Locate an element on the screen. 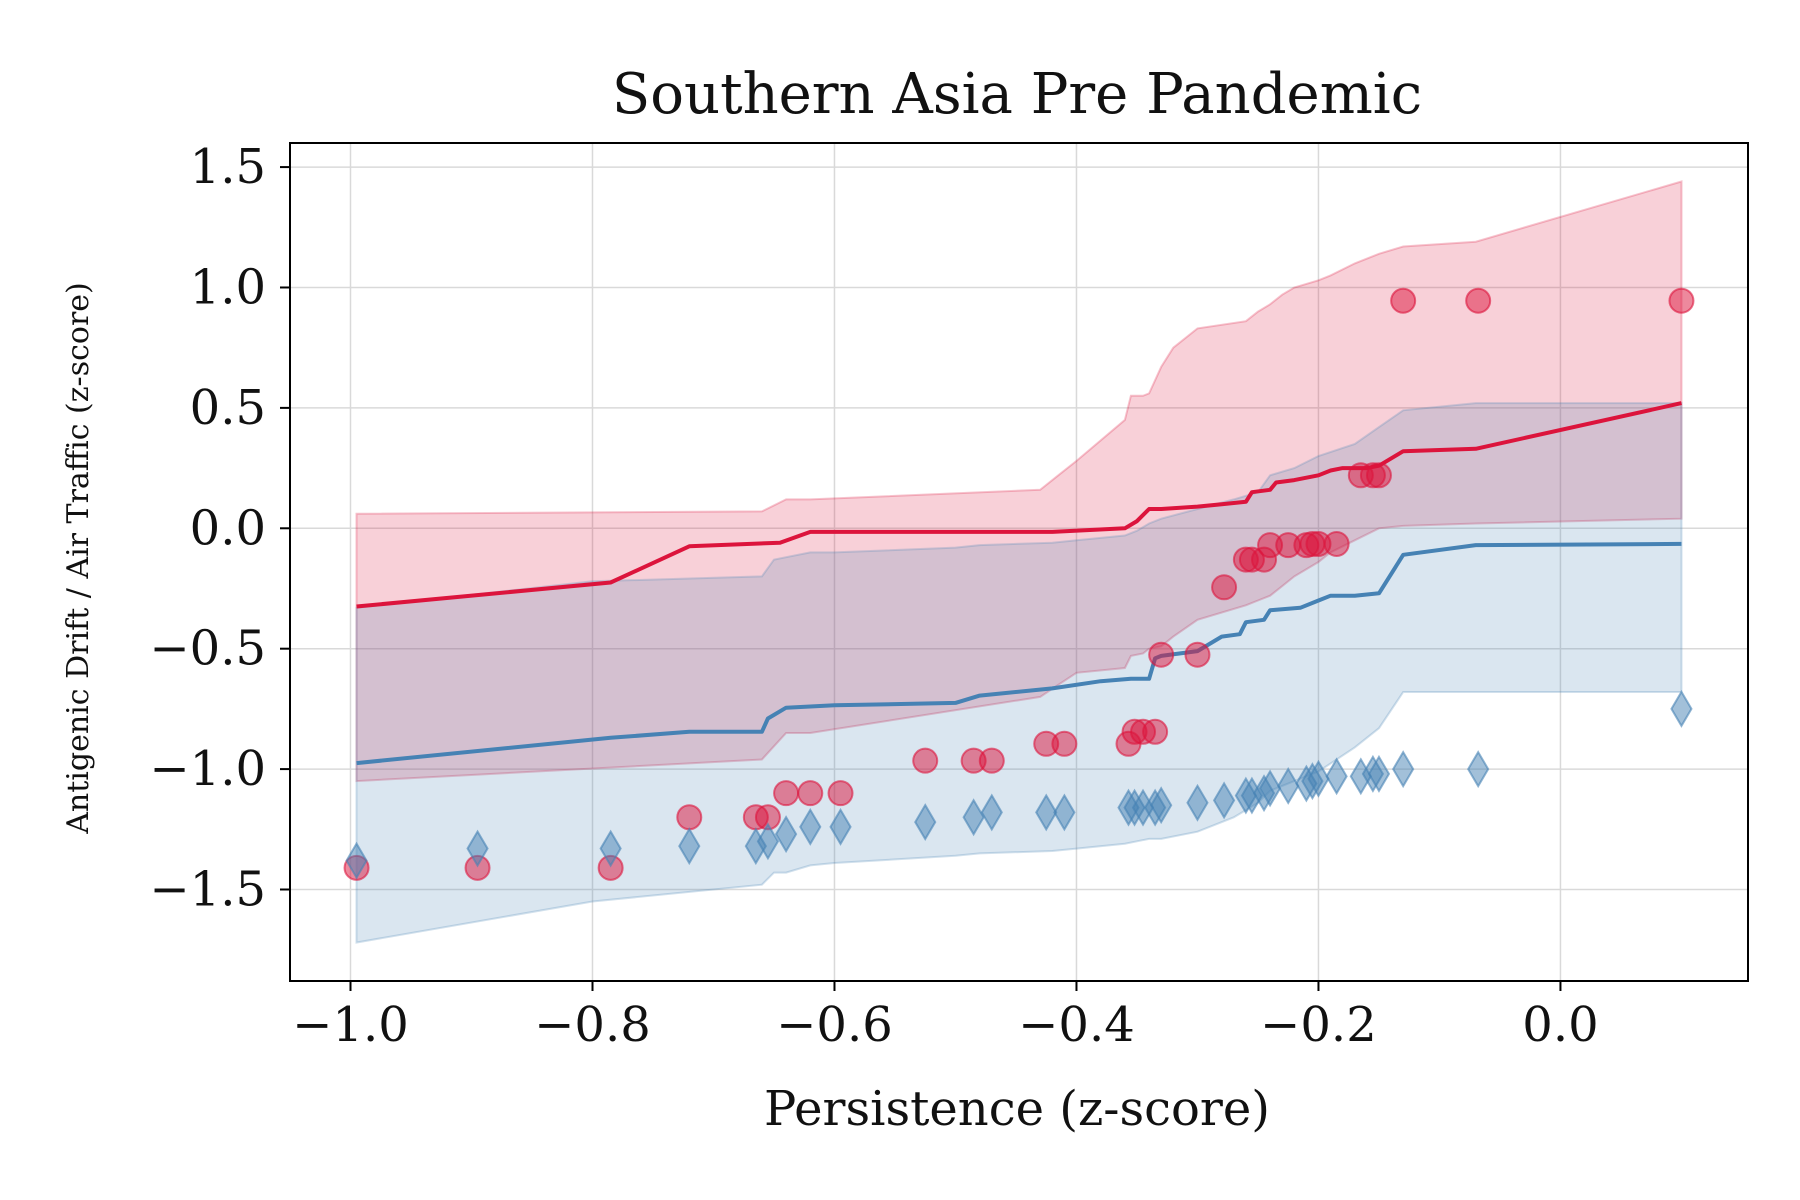 This screenshot has width=1800, height=1200. x-tick-label: −0.6 is located at coordinates (834, 1025).